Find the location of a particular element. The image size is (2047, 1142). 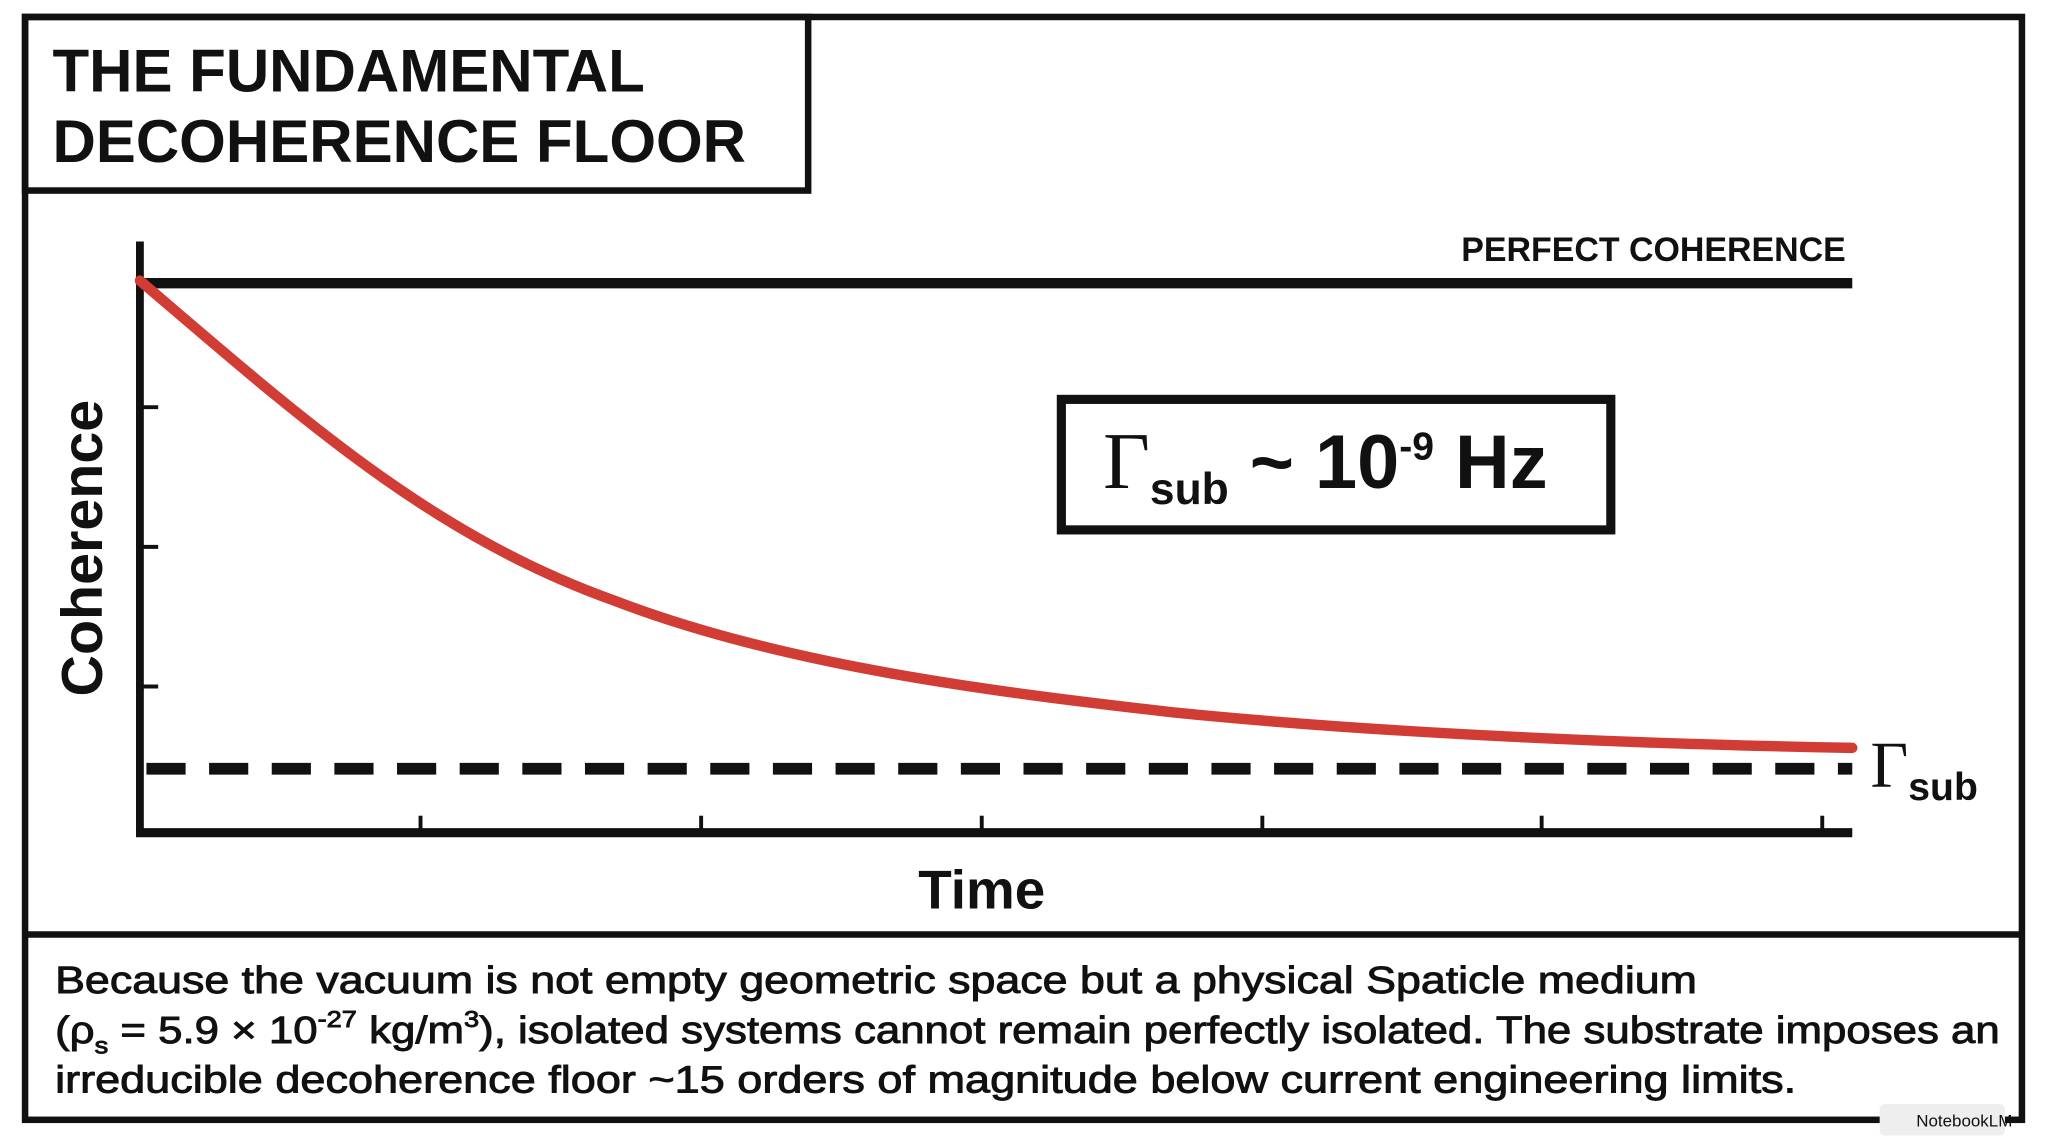

superscript: 3 is located at coordinates (471, 1019).